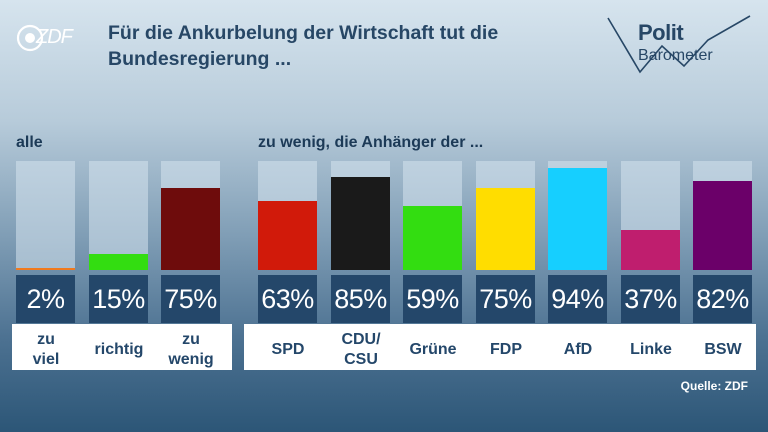 The width and height of the screenshot is (768, 432). Describe the element at coordinates (287, 235) in the screenshot. I see `bar-spd` at that location.